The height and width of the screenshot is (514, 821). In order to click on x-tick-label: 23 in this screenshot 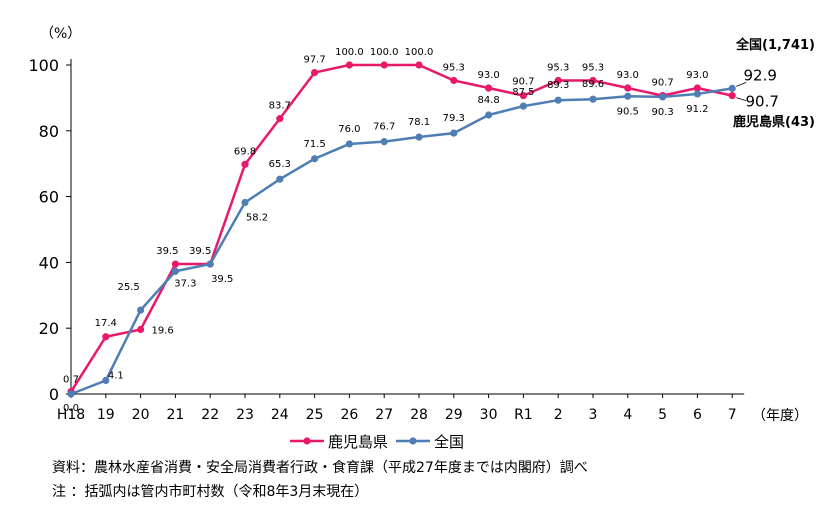, I will do `click(245, 415)`.